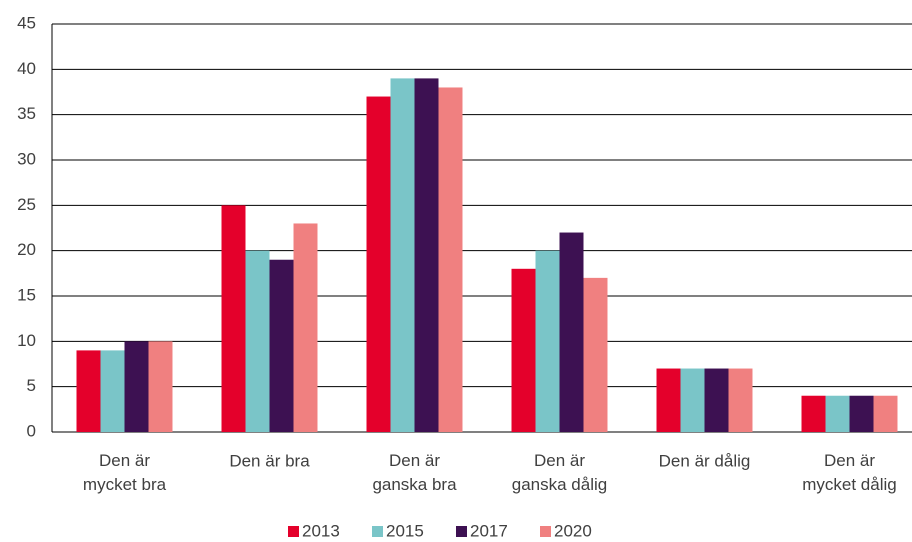 This screenshot has width=912, height=542. What do you see at coordinates (31, 430) in the screenshot?
I see `y-tick-label: 0` at bounding box center [31, 430].